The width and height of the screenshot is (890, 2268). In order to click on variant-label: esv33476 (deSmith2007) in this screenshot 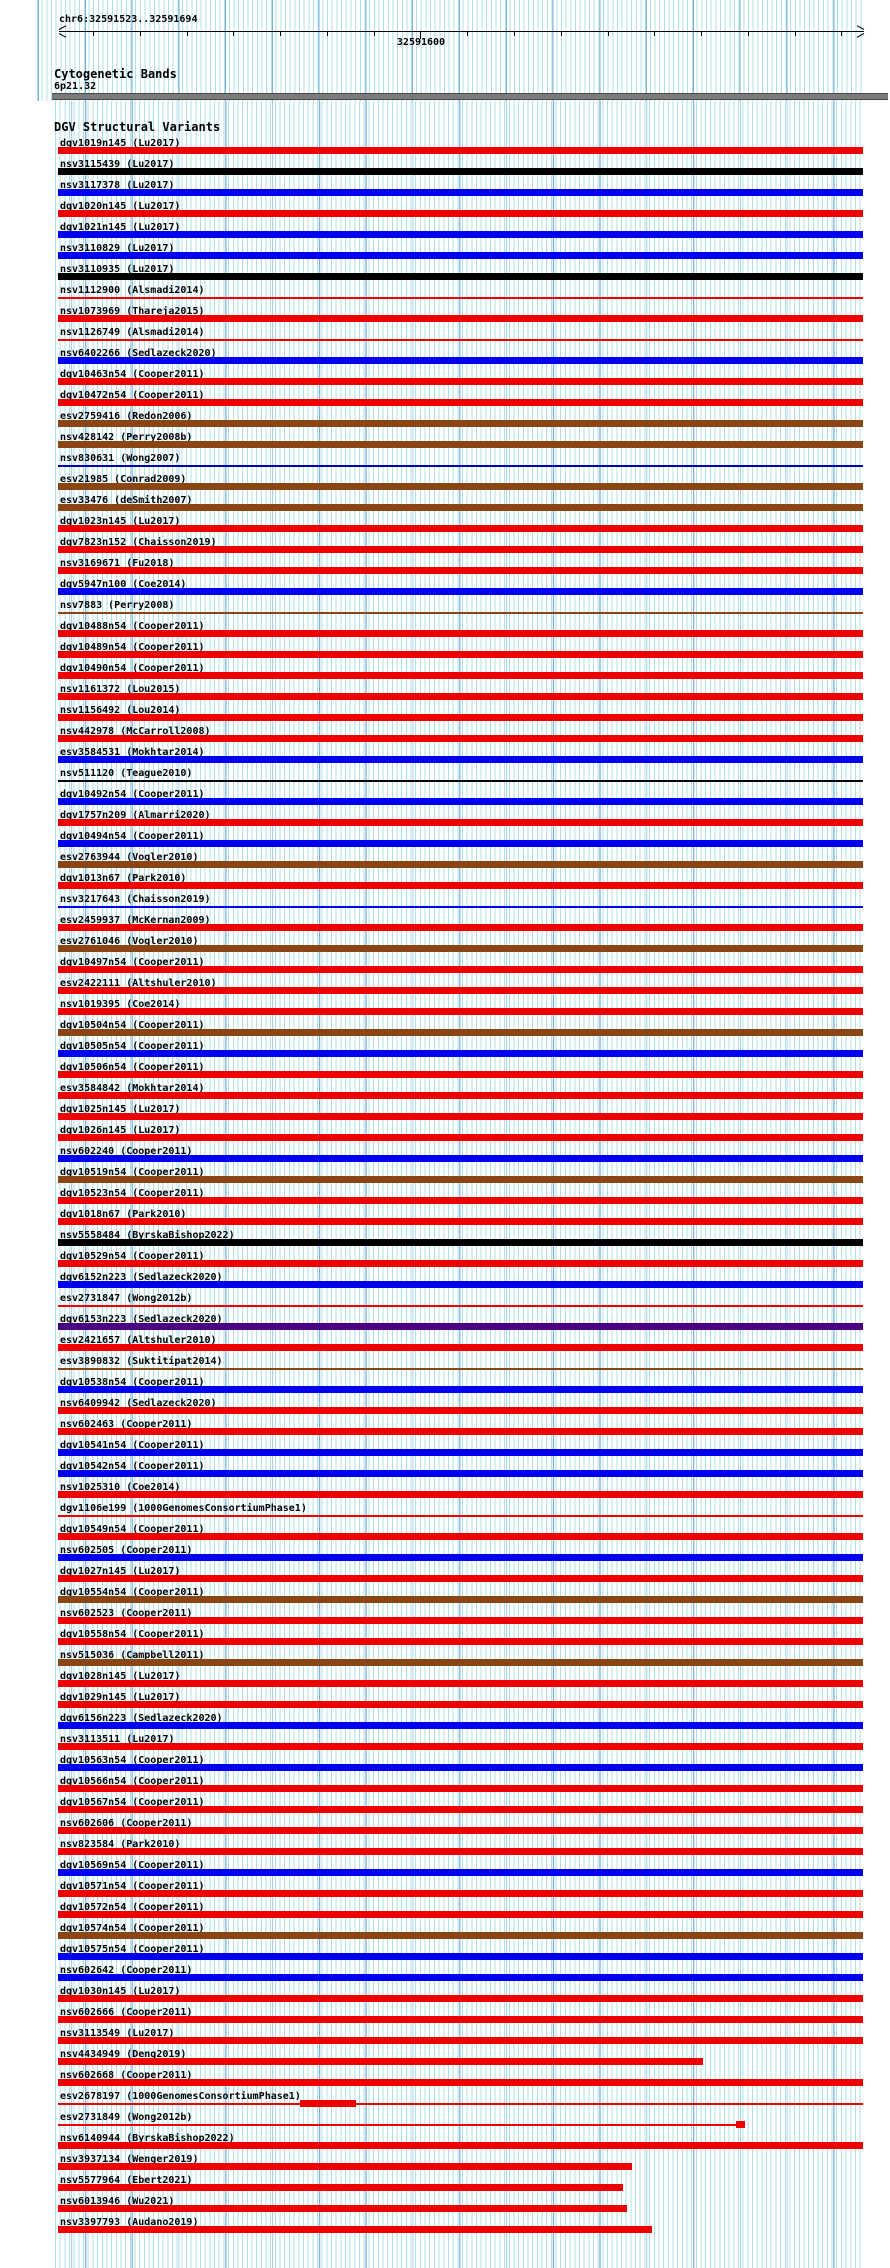, I will do `click(126, 500)`.